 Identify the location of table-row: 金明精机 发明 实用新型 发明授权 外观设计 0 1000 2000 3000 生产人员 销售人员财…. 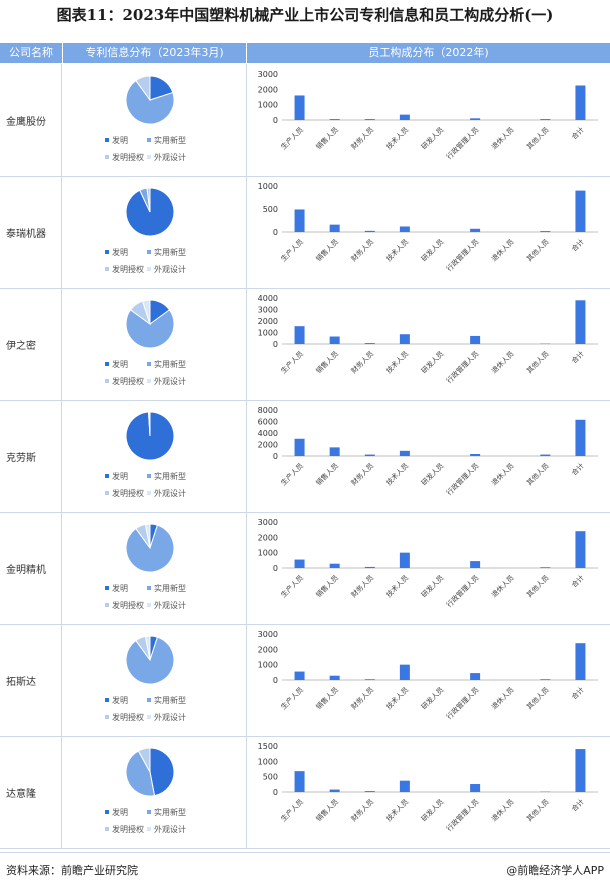
(305, 568).